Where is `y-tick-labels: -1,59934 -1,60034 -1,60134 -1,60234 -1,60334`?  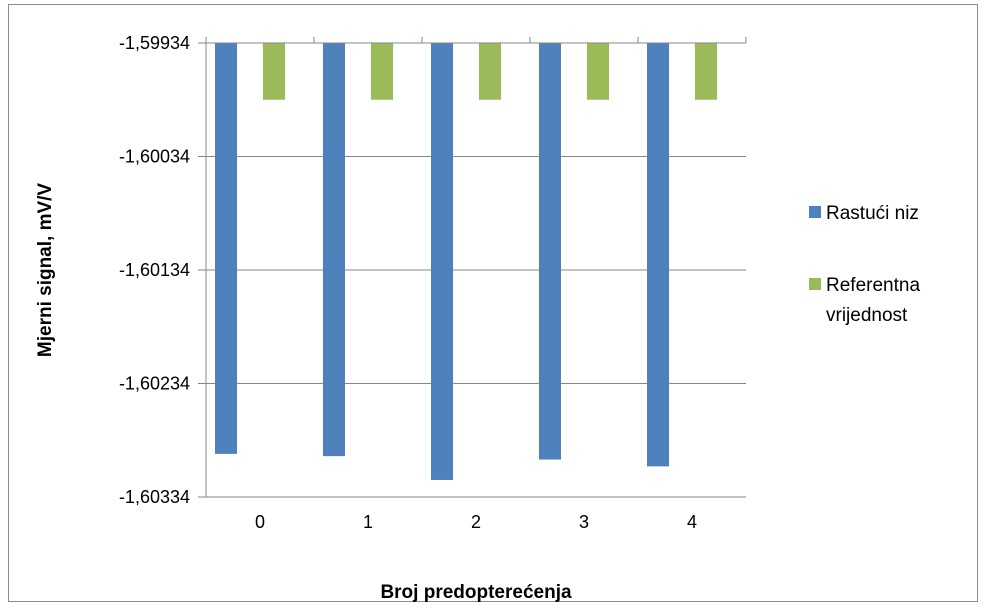
y-tick-labels: -1,59934 -1,60034 -1,60134 -1,60234 -1,60334 is located at coordinates (154, 270).